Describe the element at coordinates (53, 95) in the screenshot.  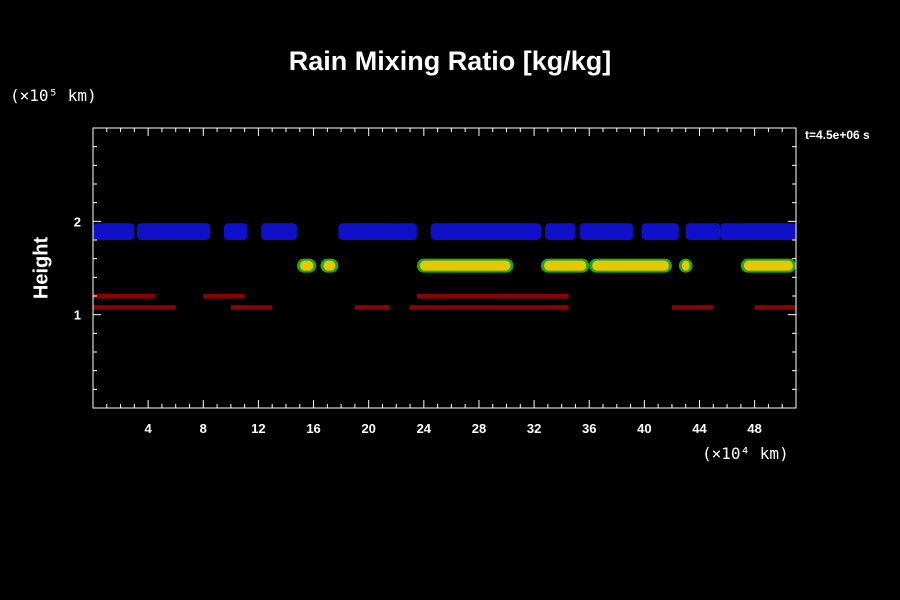
I see `y-axis-unit: (×10⁵ km)` at that location.